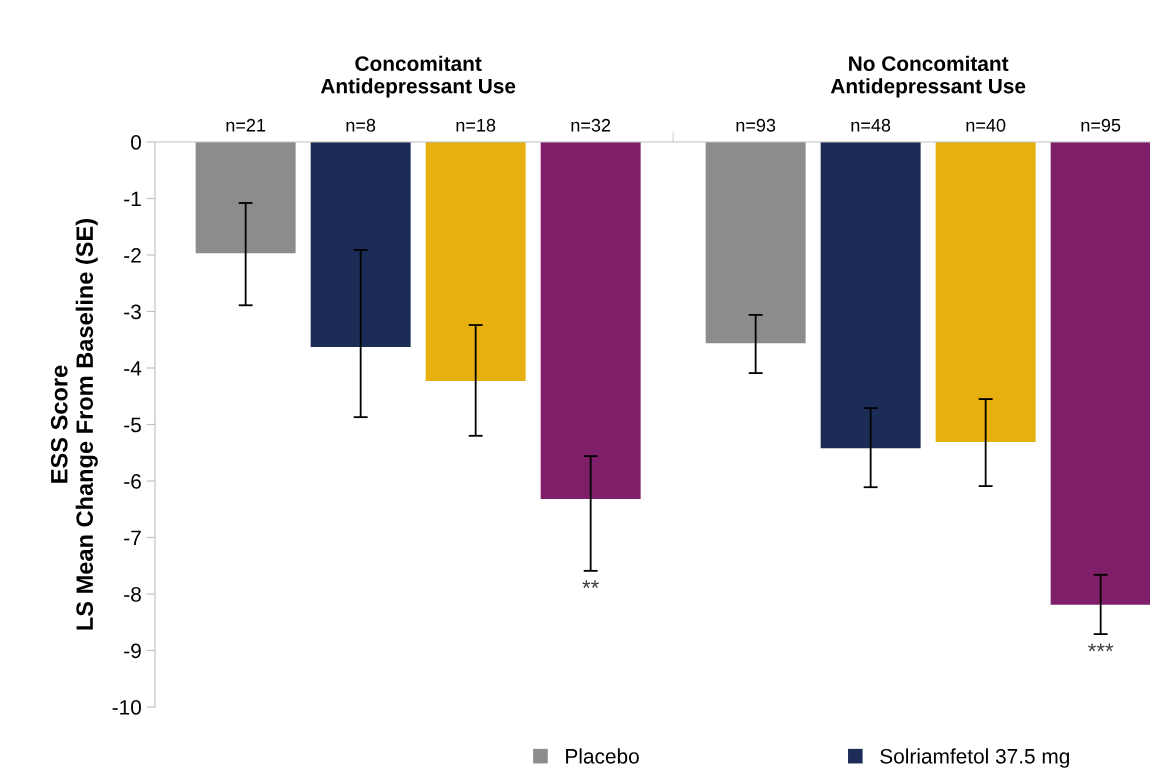  What do you see at coordinates (476, 125) in the screenshot?
I see `text: n=18` at bounding box center [476, 125].